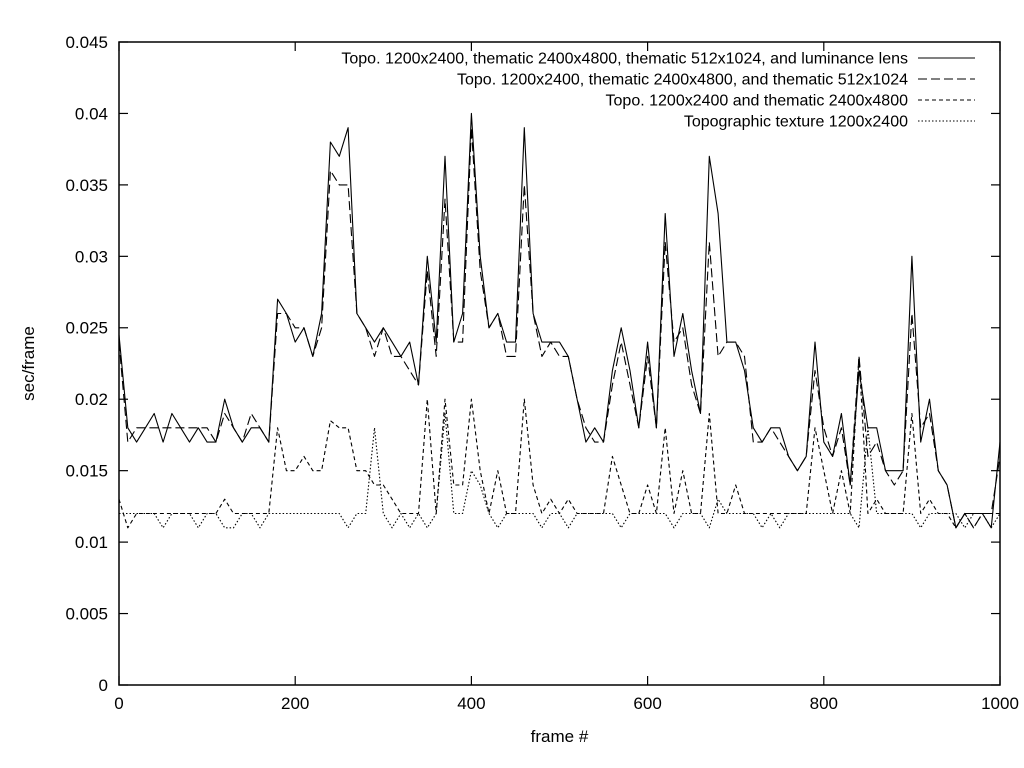 The image size is (1024, 768). Describe the element at coordinates (103, 685) in the screenshot. I see `y-tick-label: 0` at that location.